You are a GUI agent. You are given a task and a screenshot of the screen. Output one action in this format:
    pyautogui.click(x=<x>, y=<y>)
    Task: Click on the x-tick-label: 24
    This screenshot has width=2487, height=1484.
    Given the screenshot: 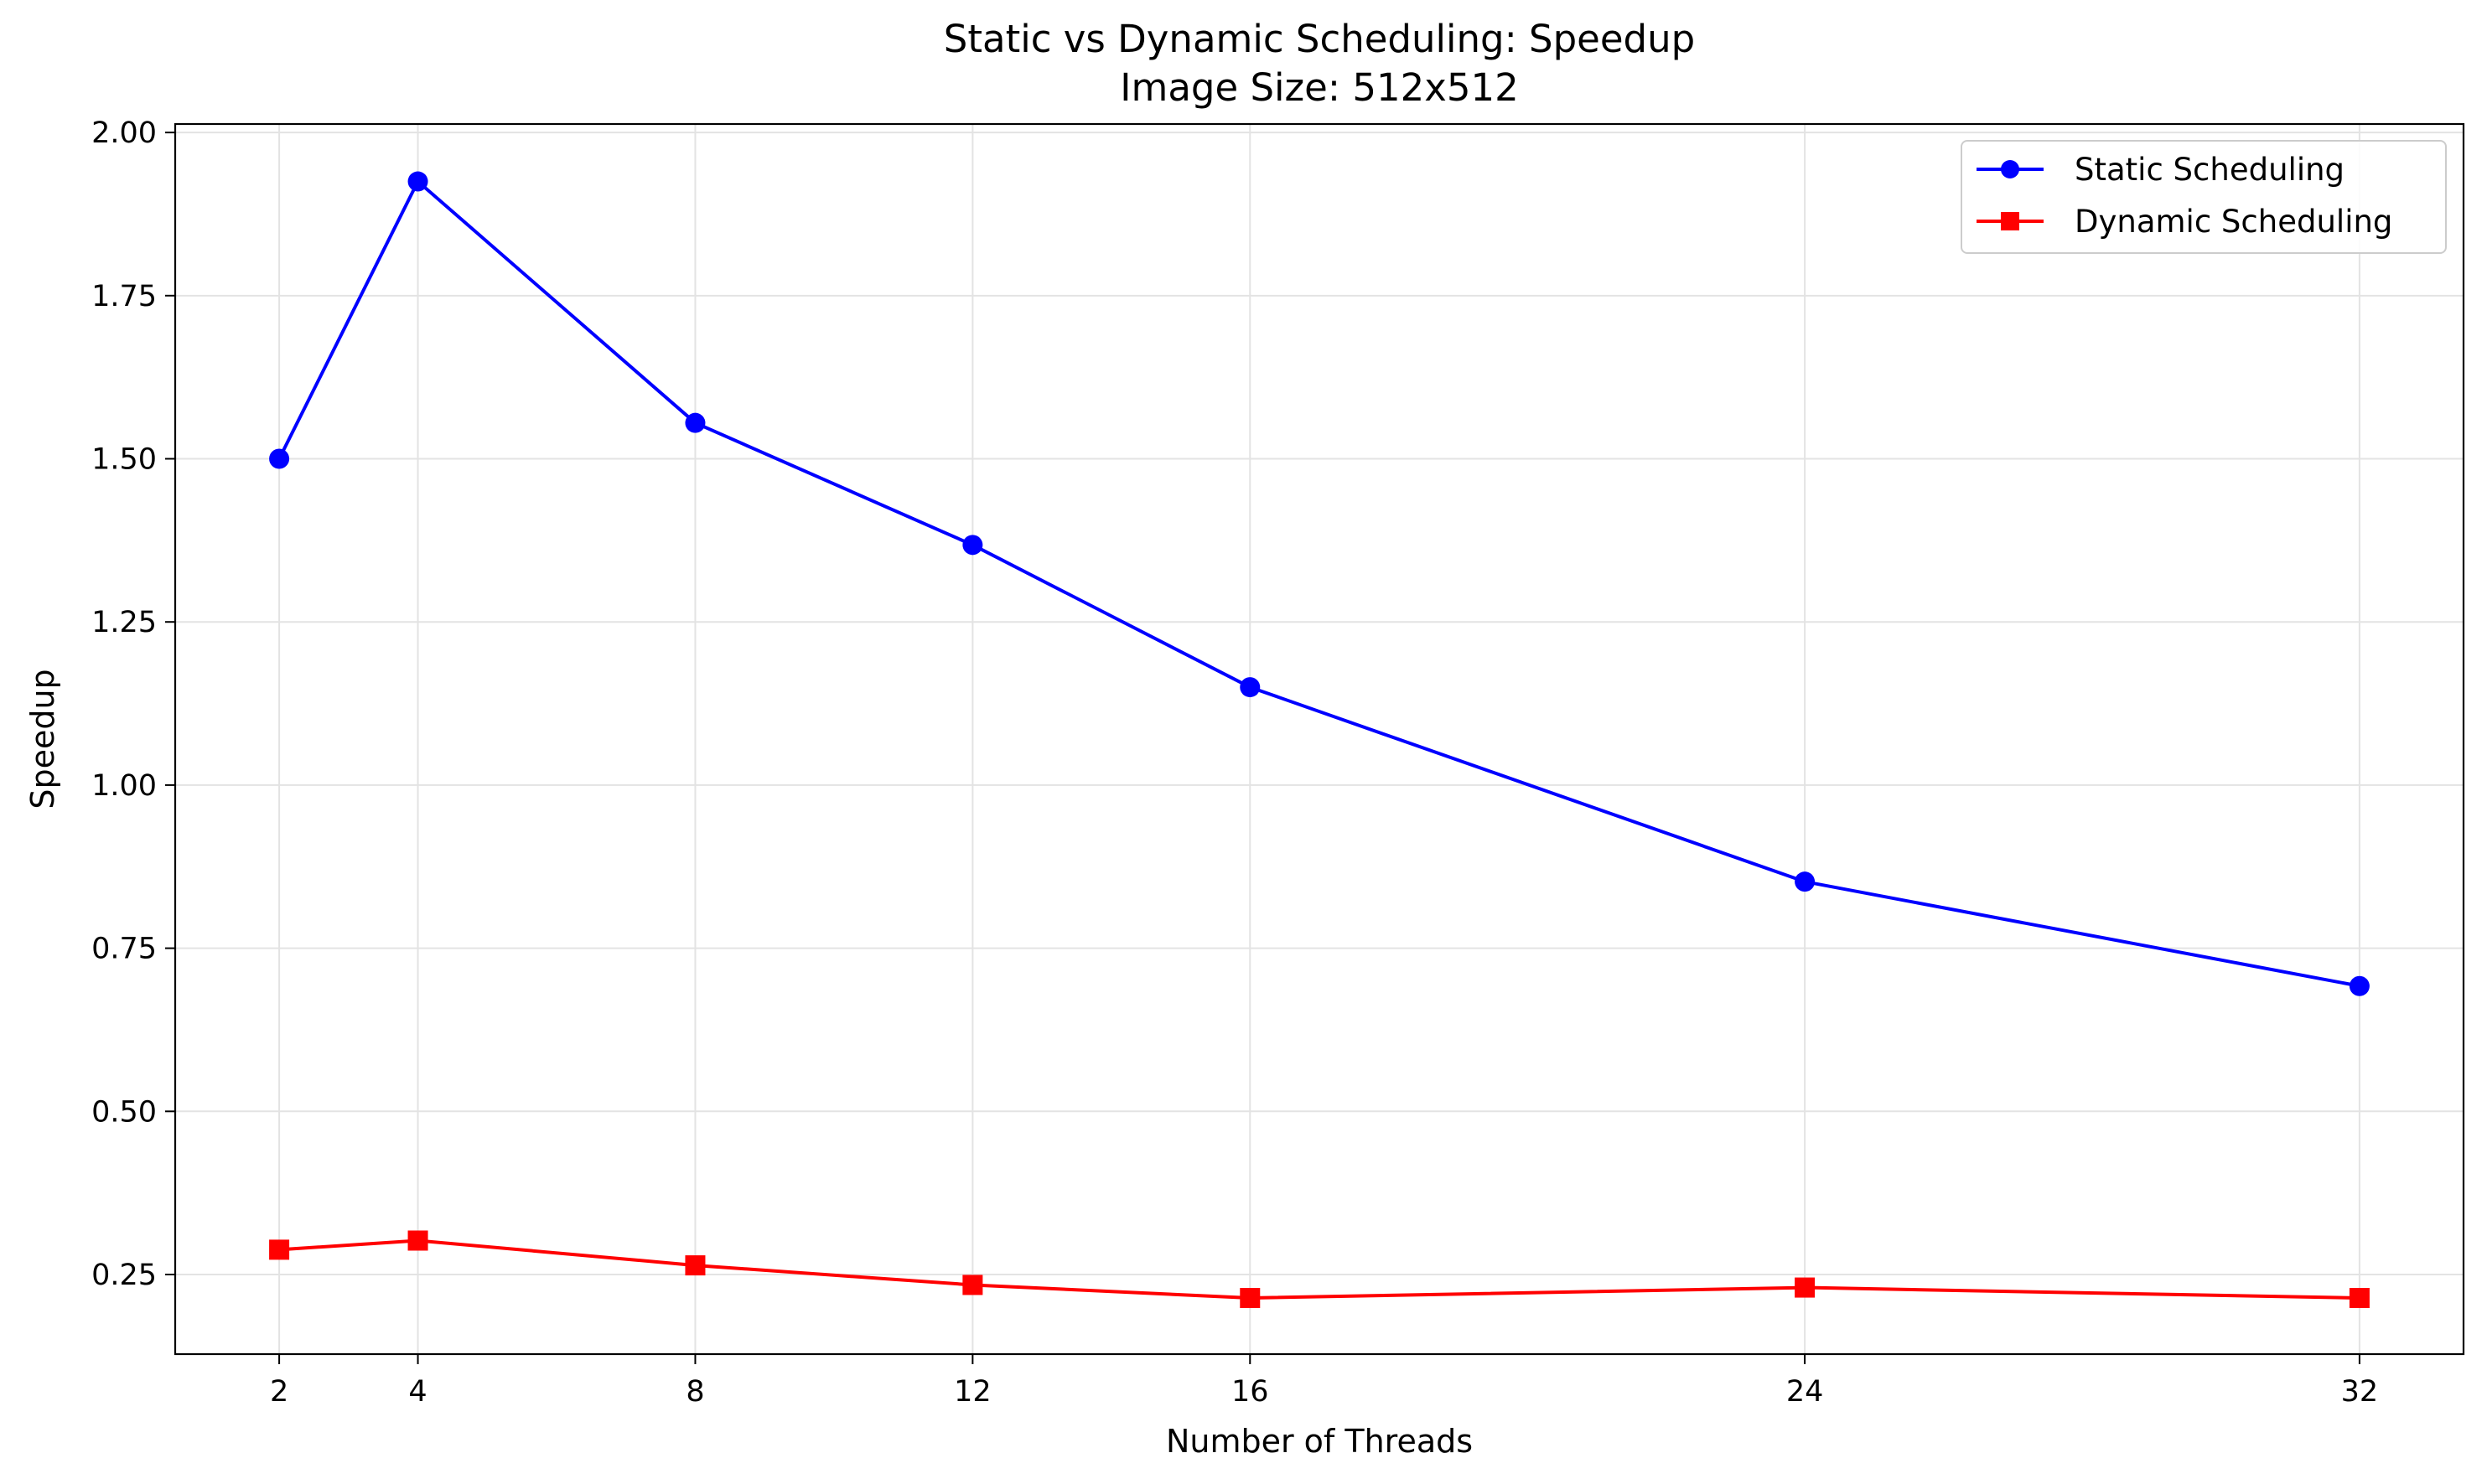 What is the action you would take?
    pyautogui.click(x=1805, y=1392)
    